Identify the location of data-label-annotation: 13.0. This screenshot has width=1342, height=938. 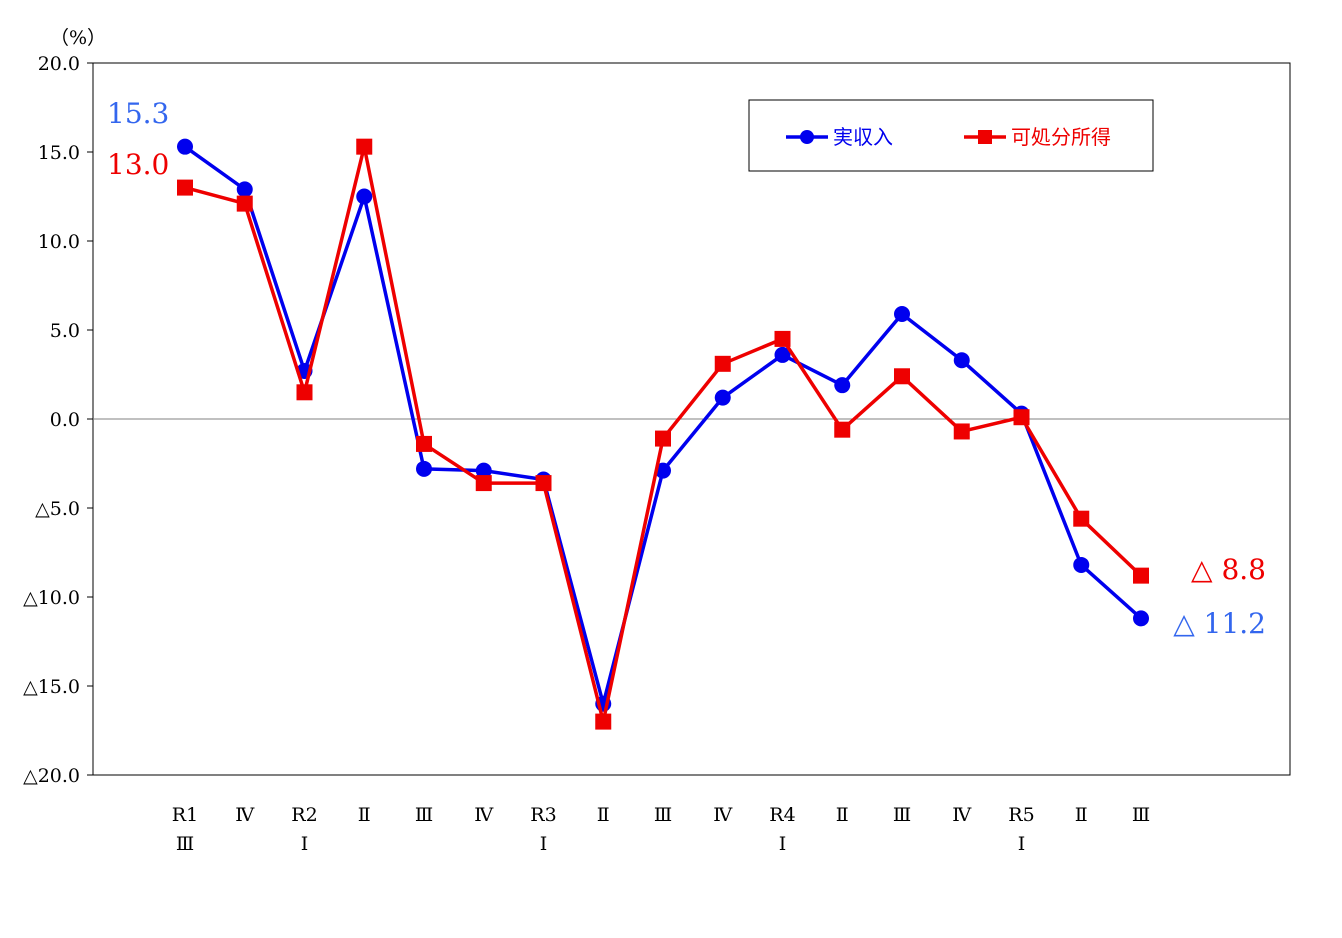
(138, 164).